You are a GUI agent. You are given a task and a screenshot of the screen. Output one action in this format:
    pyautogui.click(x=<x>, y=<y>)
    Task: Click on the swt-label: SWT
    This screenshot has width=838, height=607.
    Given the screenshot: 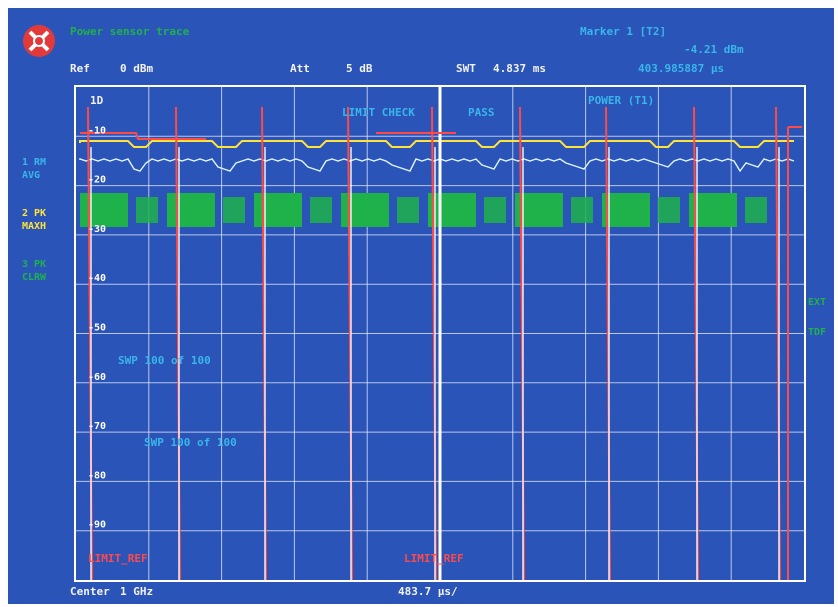 What is the action you would take?
    pyautogui.click(x=466, y=68)
    